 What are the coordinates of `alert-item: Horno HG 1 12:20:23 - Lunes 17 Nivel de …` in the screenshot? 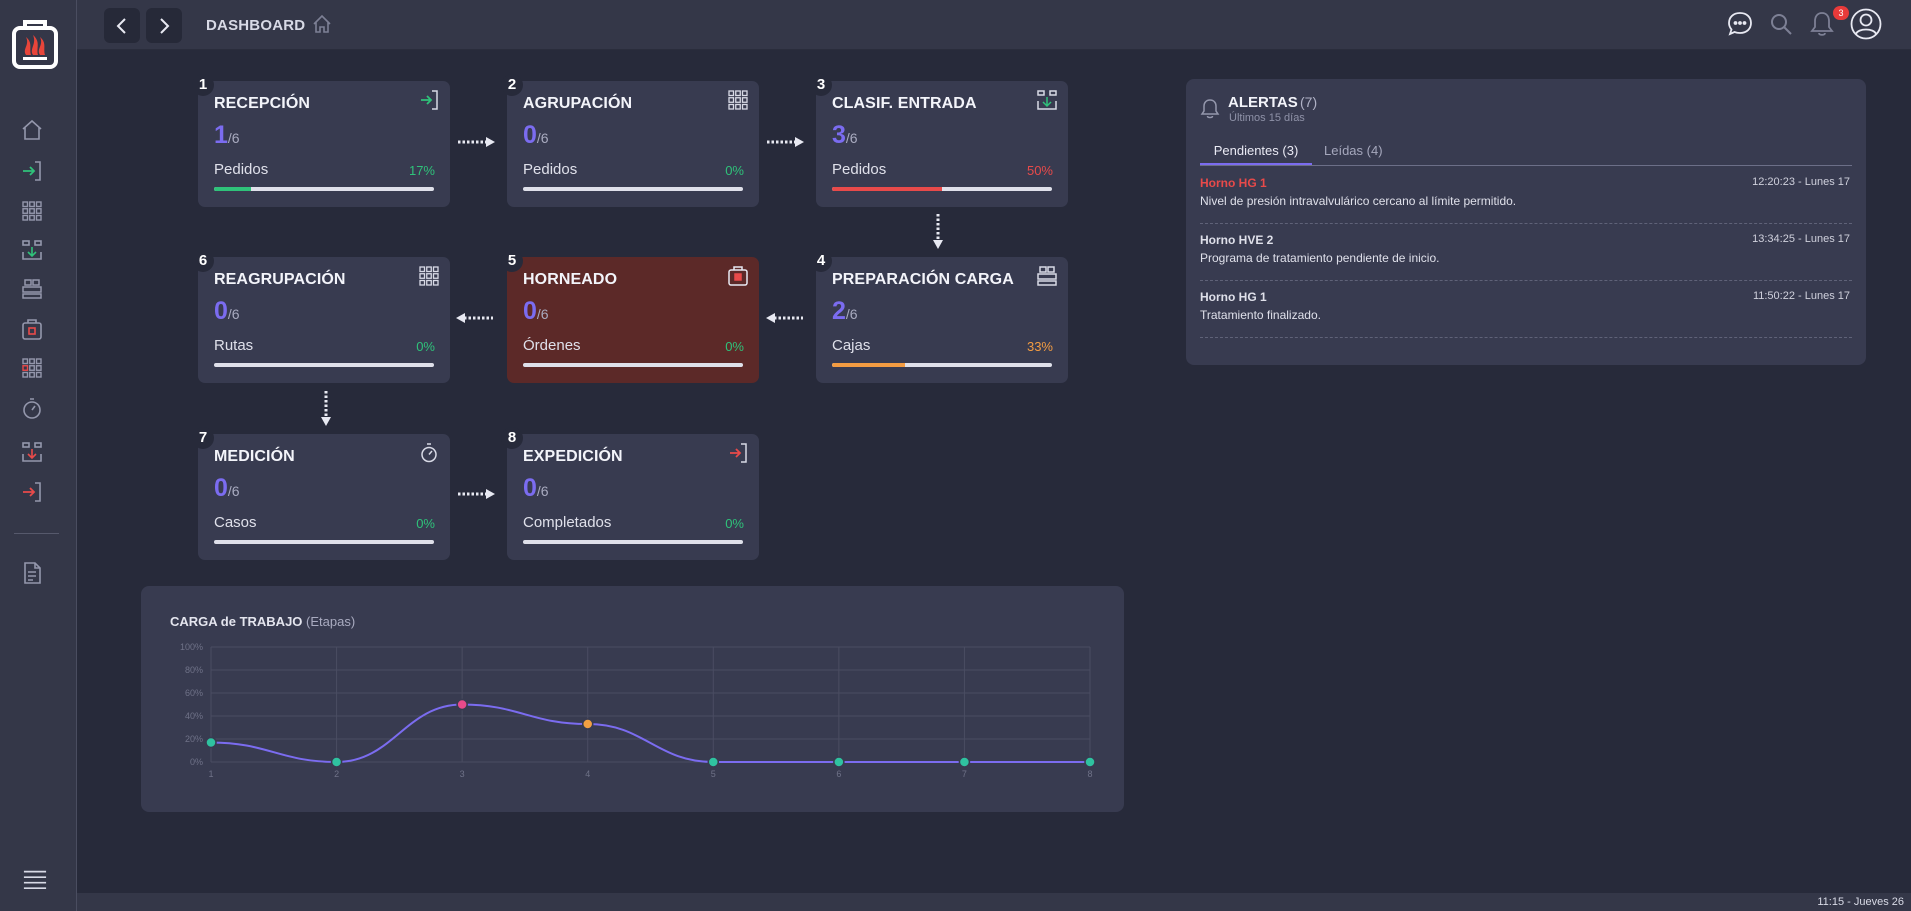 It's located at (1526, 197).